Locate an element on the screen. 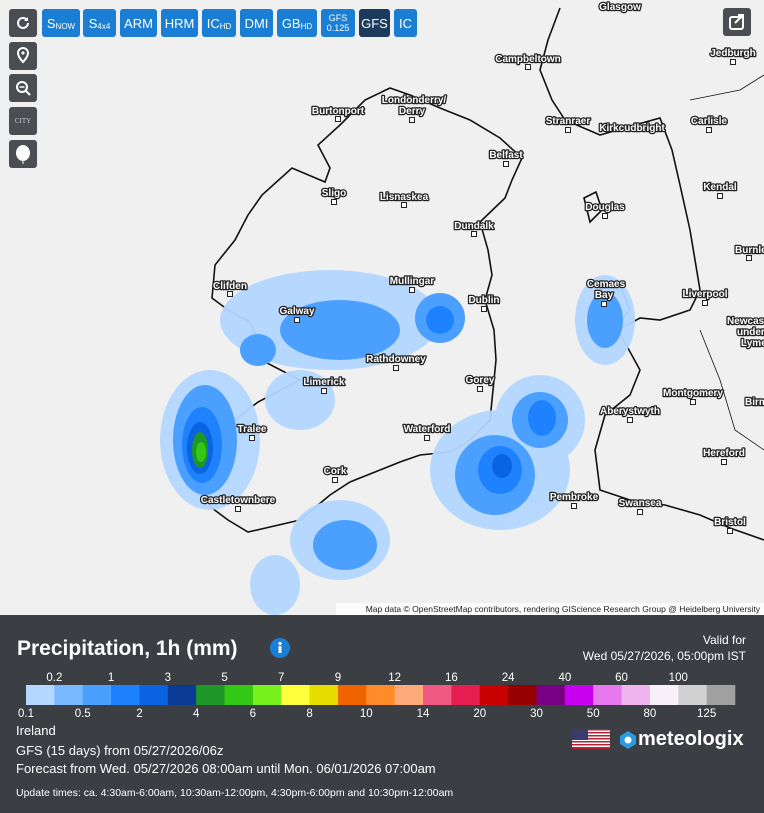 This screenshot has height=813, width=764. model-button: IC is located at coordinates (405, 23).